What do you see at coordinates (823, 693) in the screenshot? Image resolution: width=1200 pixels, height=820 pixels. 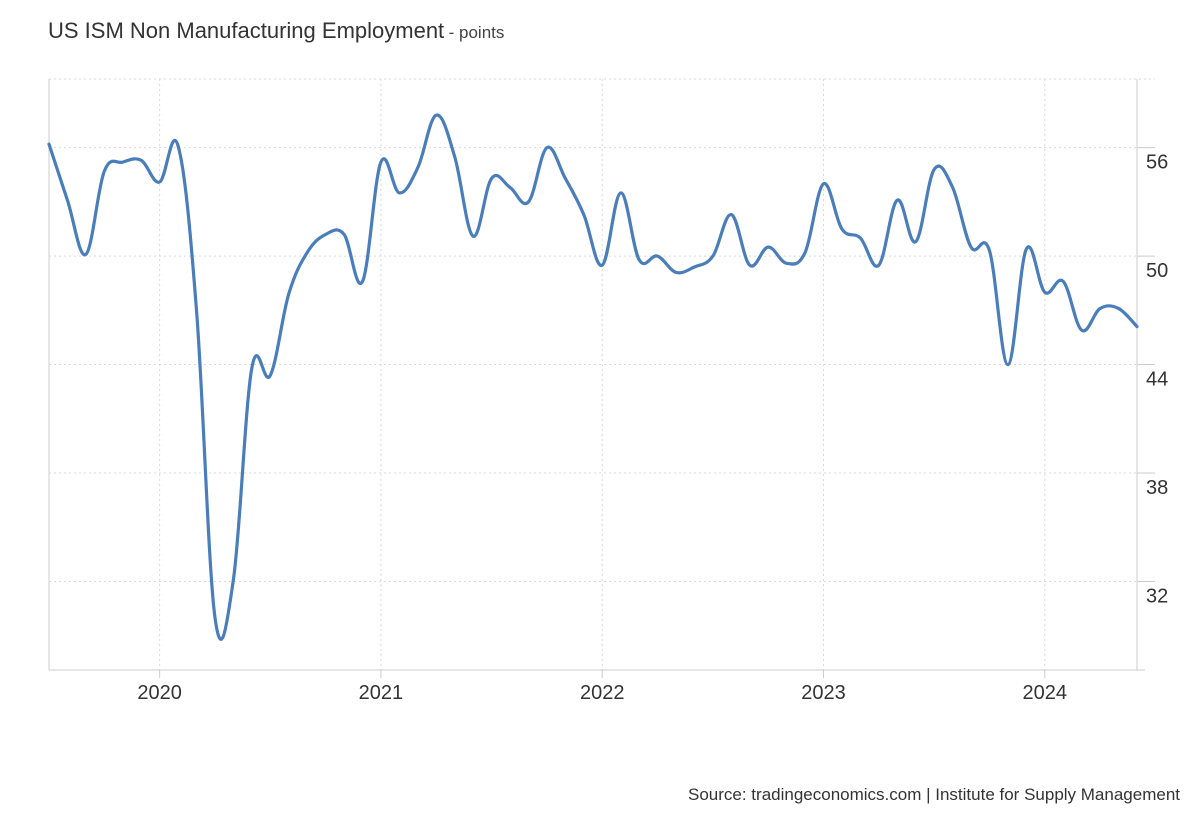 I see `x-tick-label: 2023` at bounding box center [823, 693].